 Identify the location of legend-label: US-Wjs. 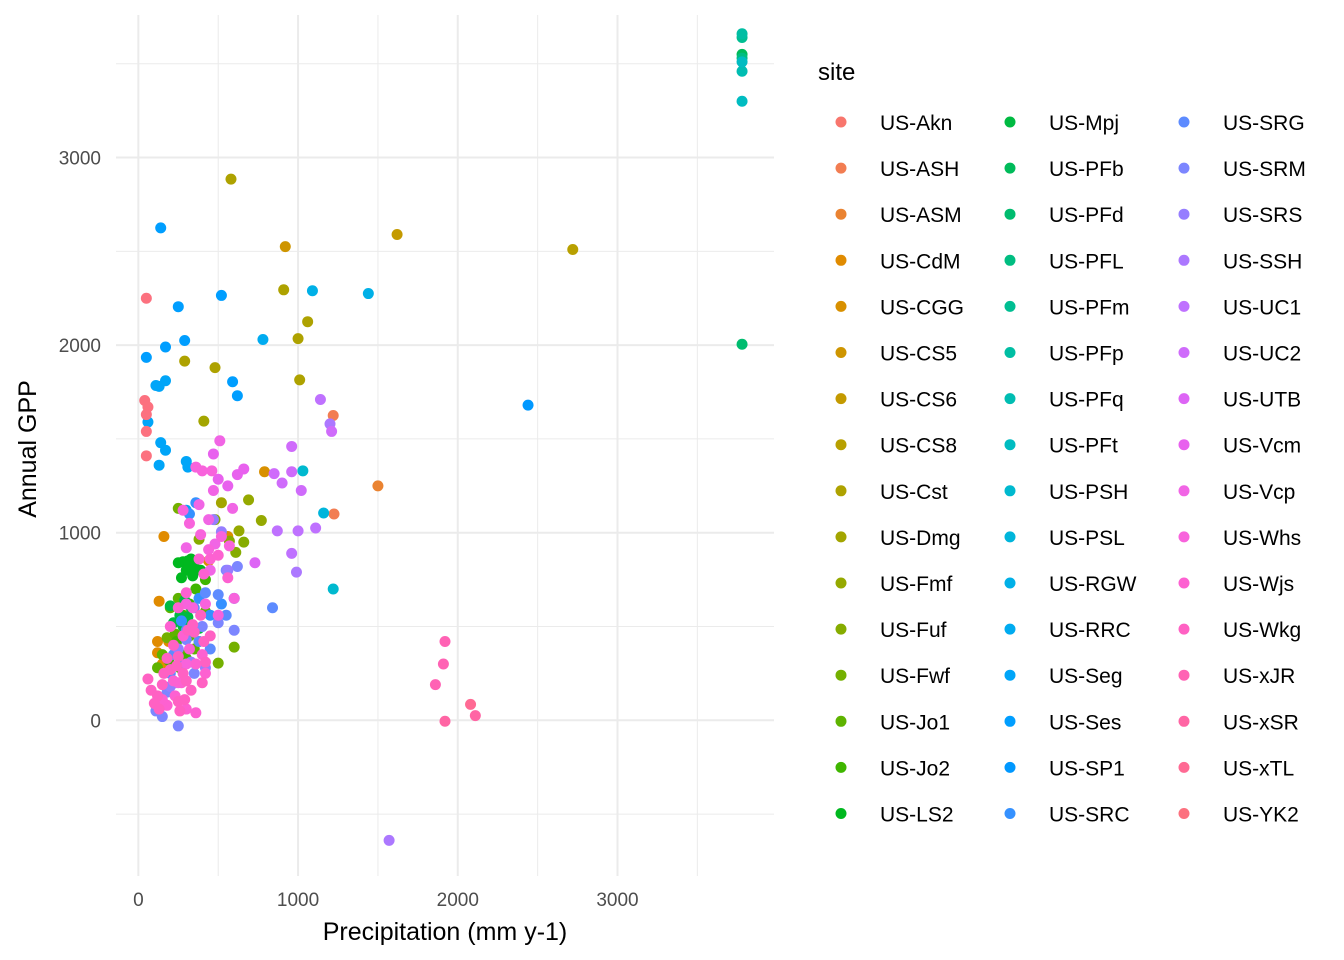
(1258, 584).